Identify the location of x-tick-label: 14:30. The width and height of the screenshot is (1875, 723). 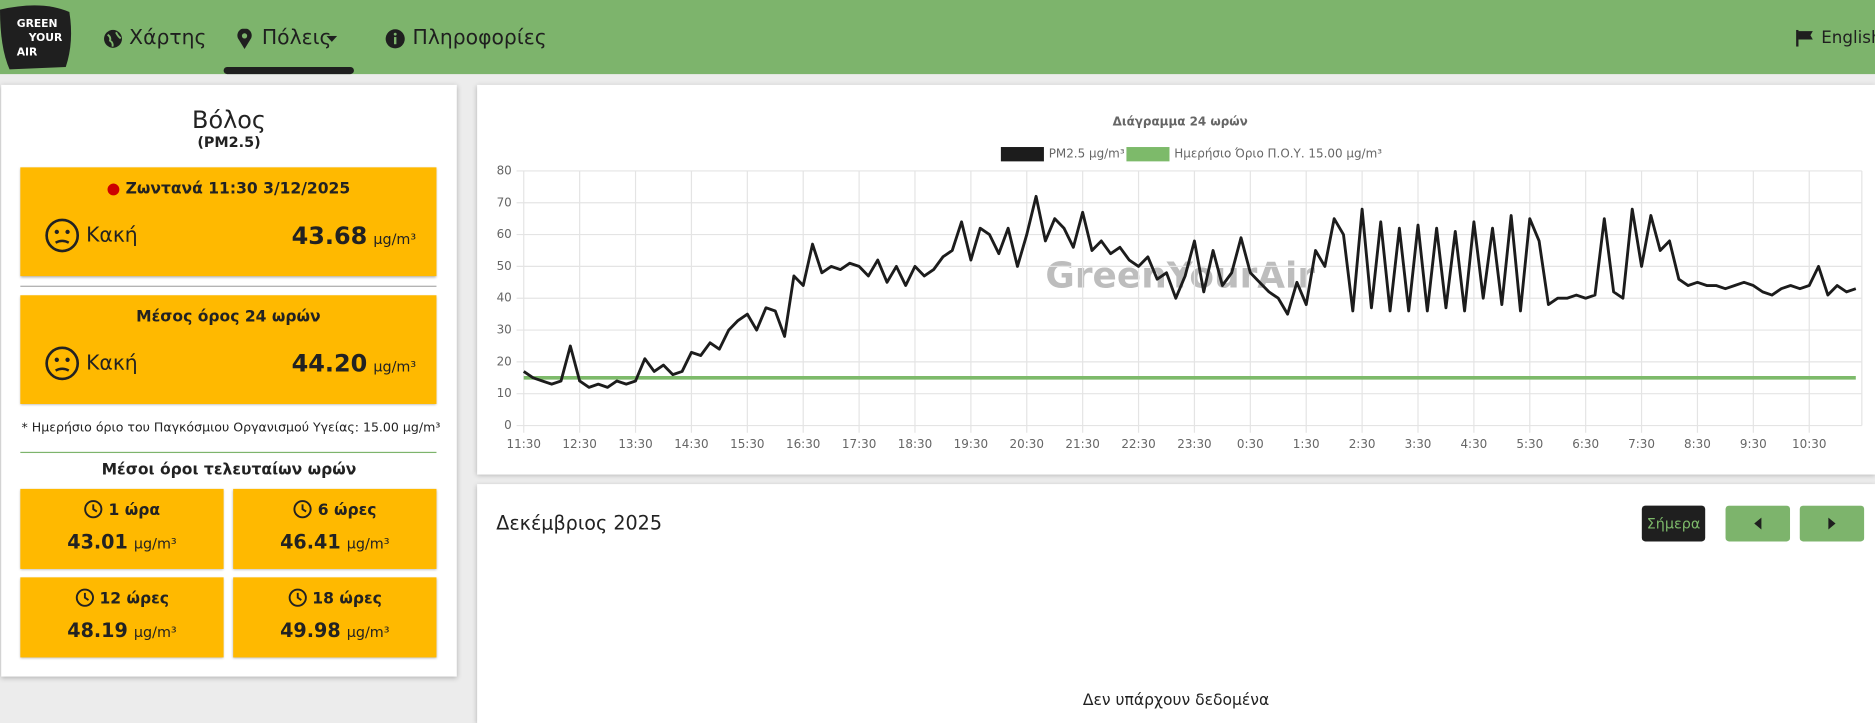
(691, 444).